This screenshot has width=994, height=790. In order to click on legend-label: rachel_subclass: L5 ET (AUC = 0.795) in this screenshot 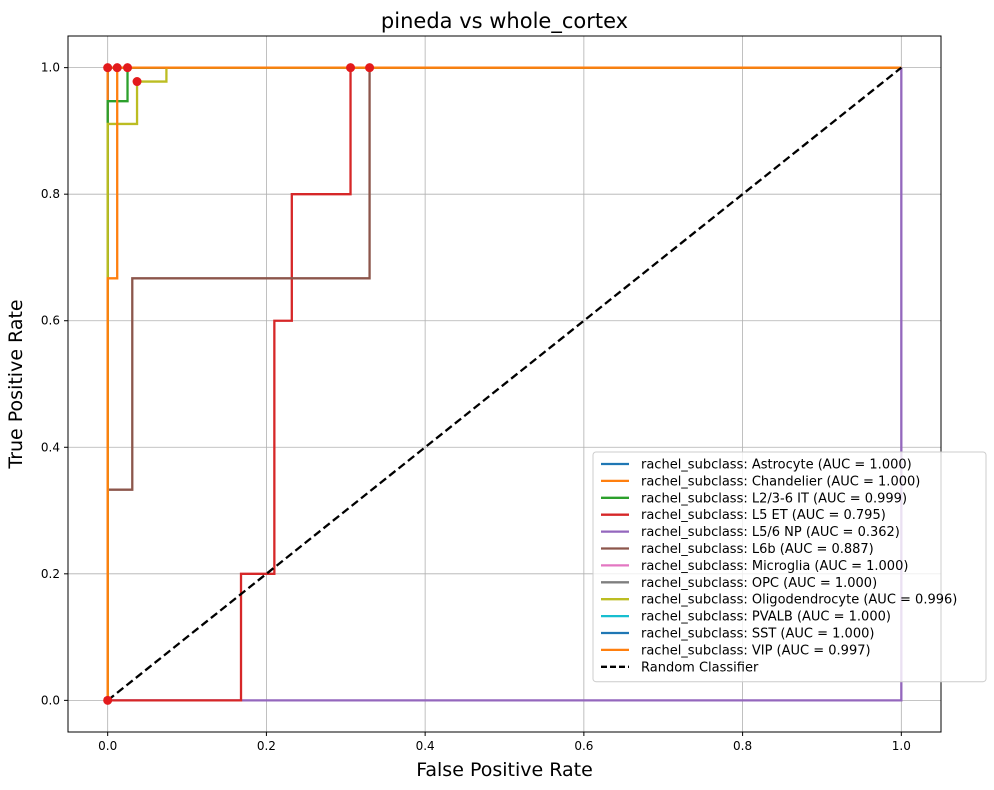, I will do `click(763, 515)`.